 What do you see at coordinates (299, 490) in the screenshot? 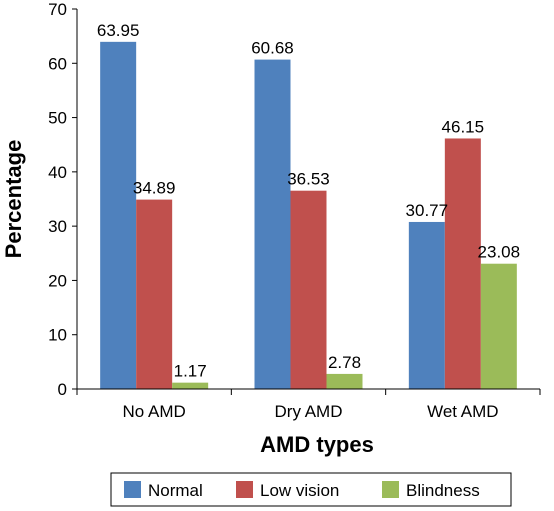
I see `legend-label: Low vision` at bounding box center [299, 490].